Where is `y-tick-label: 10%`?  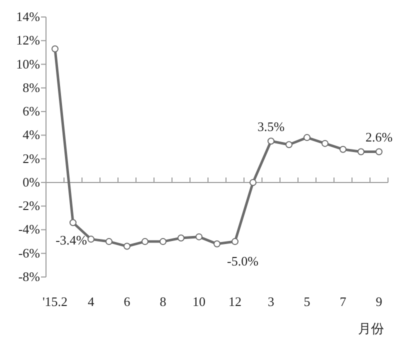
y-tick-label: 10% is located at coordinates (28, 64).